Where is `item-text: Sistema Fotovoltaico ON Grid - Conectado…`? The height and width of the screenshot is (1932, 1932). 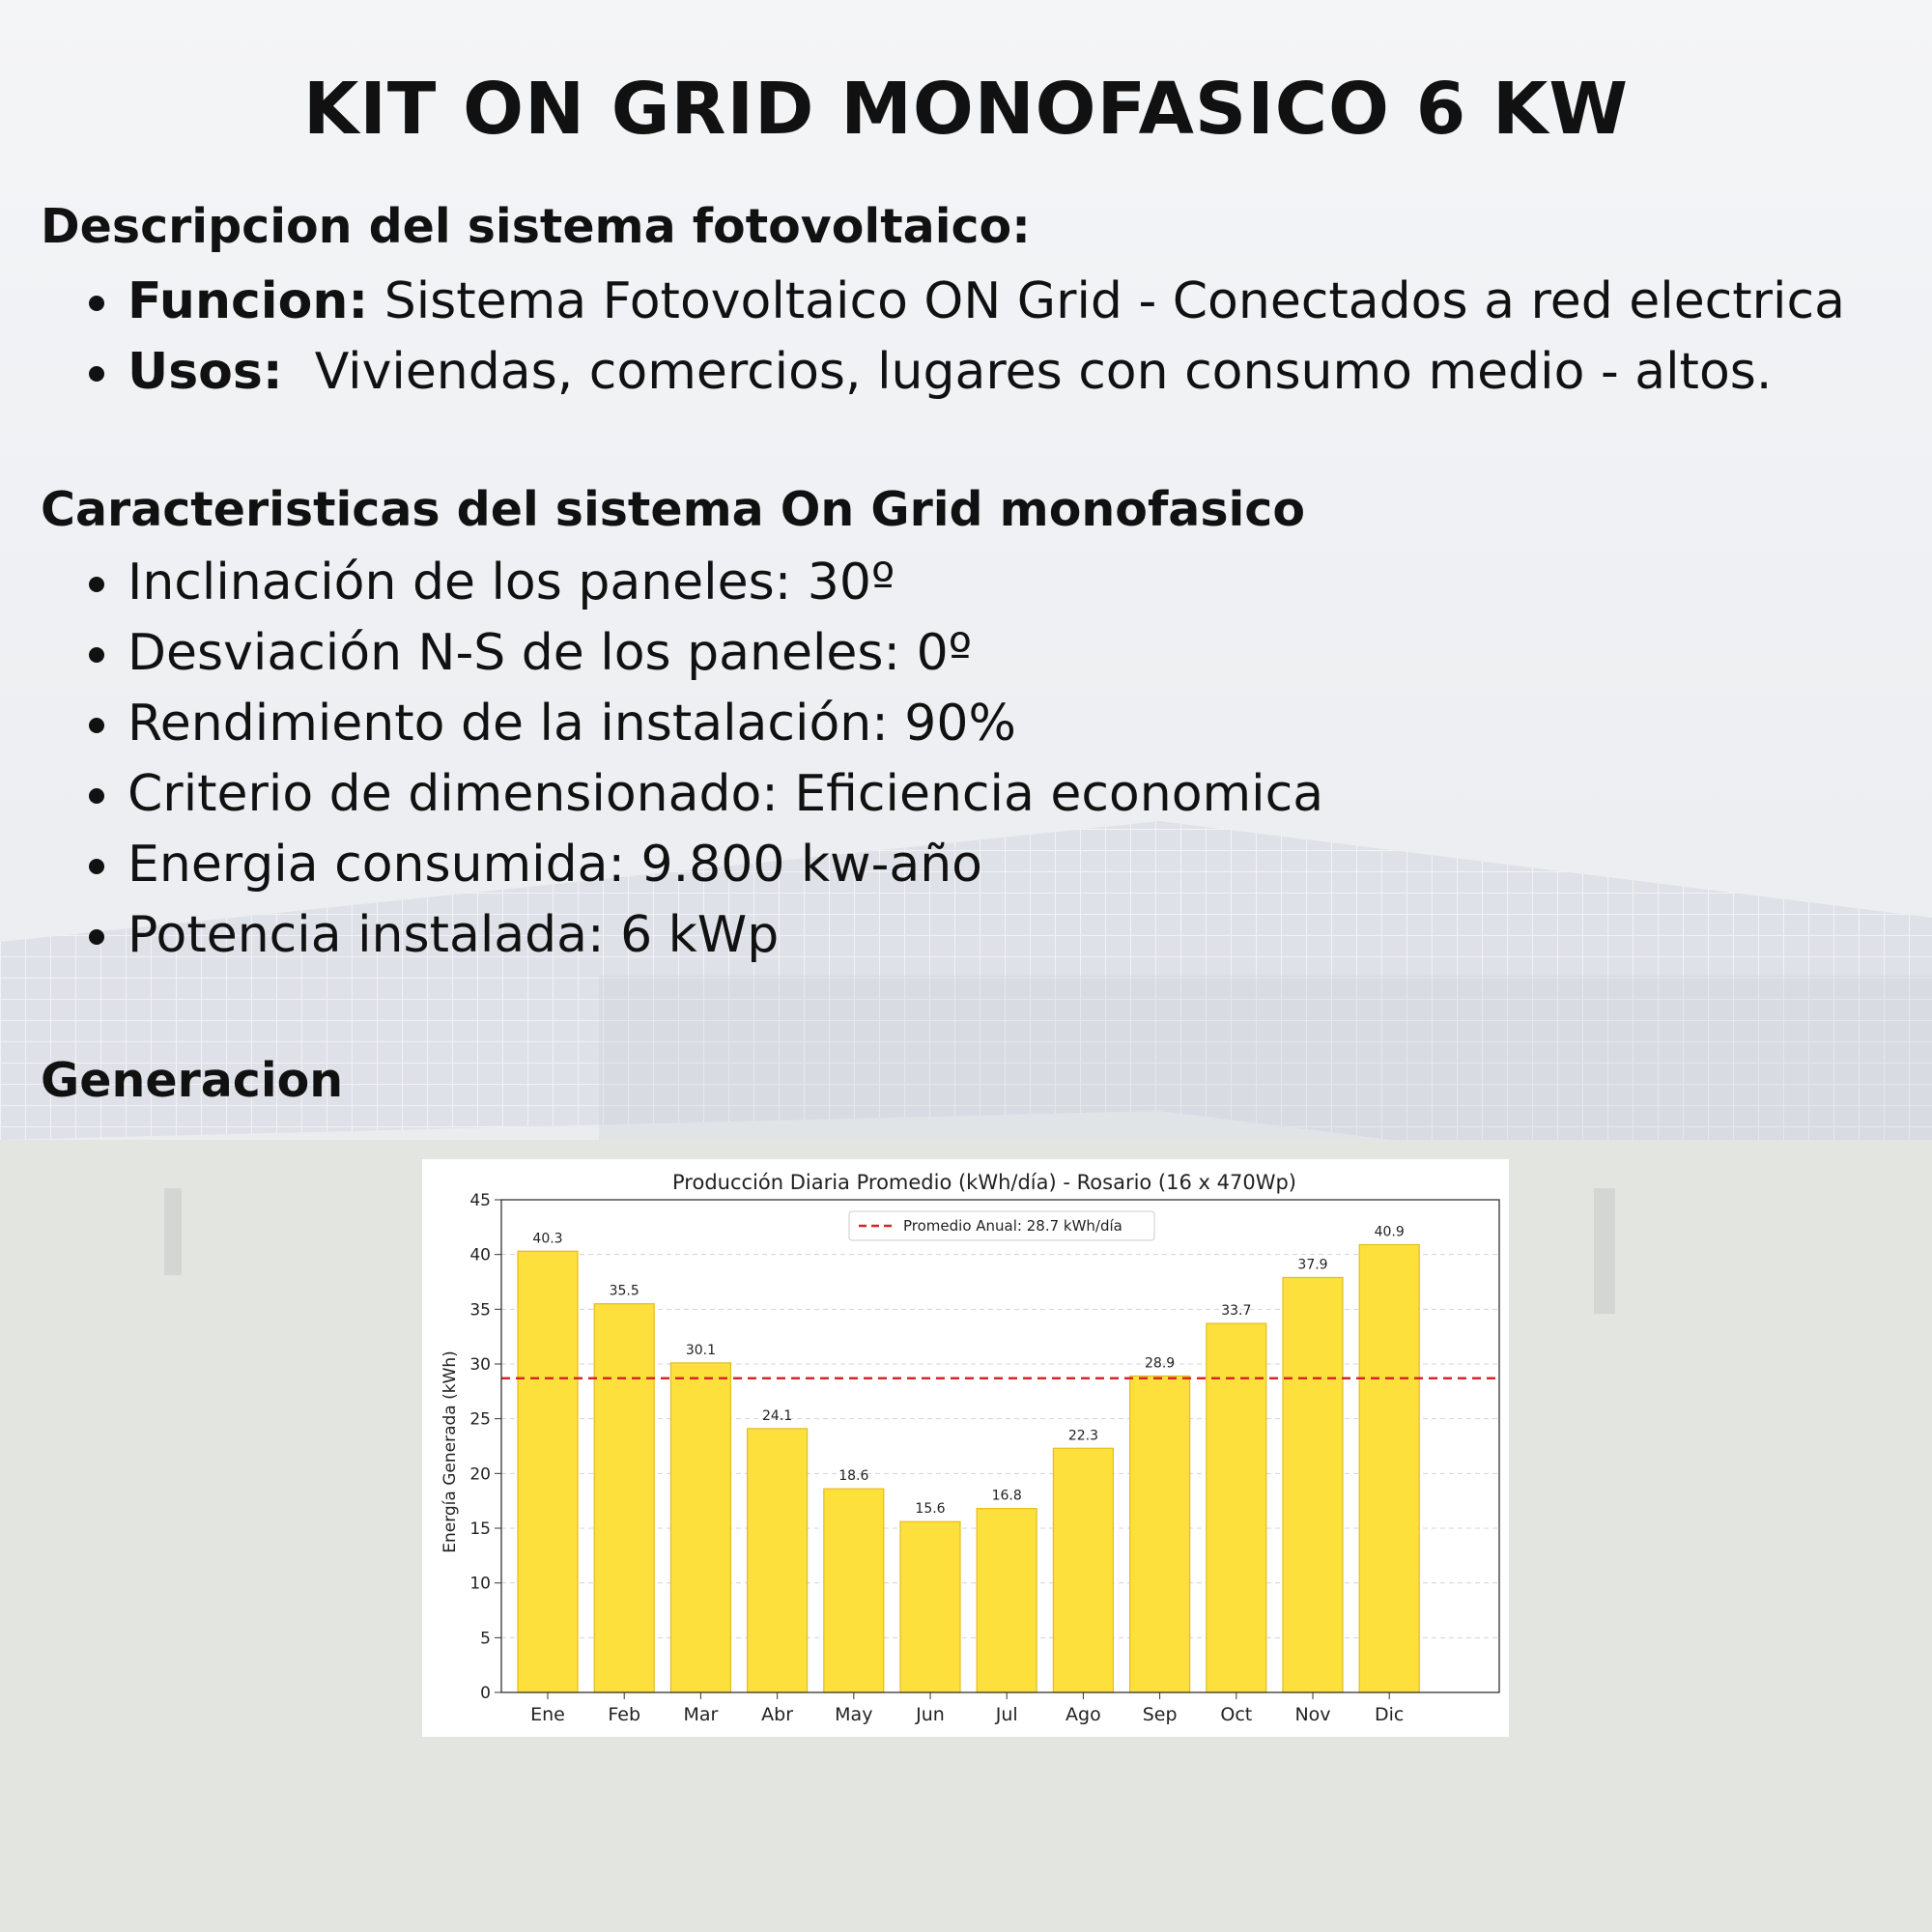 item-text: Sistema Fotovoltaico ON Grid - Conectado… is located at coordinates (1114, 301).